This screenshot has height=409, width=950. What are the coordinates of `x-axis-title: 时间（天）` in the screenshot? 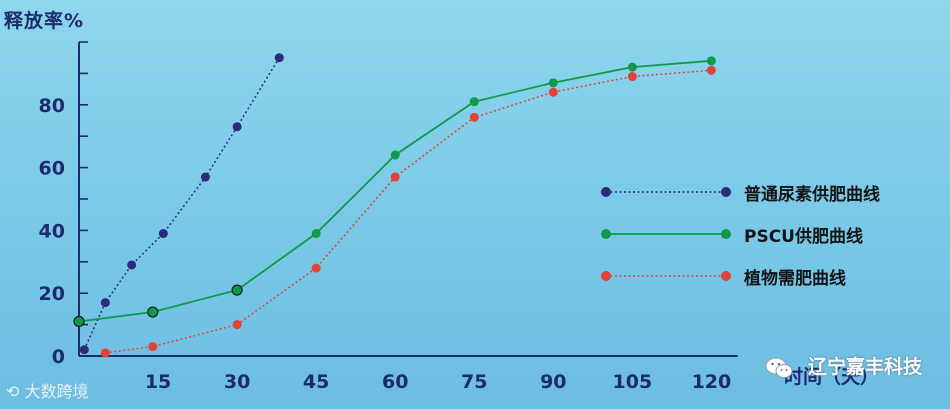 It's located at (832, 377).